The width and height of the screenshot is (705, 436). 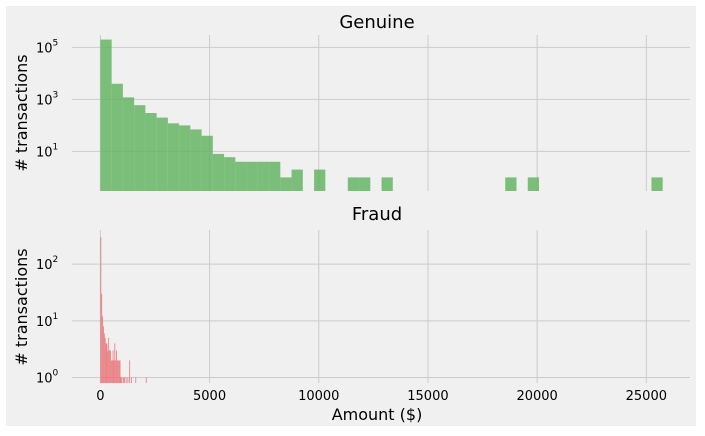 What do you see at coordinates (376, 22) in the screenshot?
I see `genuine-title: Genuine` at bounding box center [376, 22].